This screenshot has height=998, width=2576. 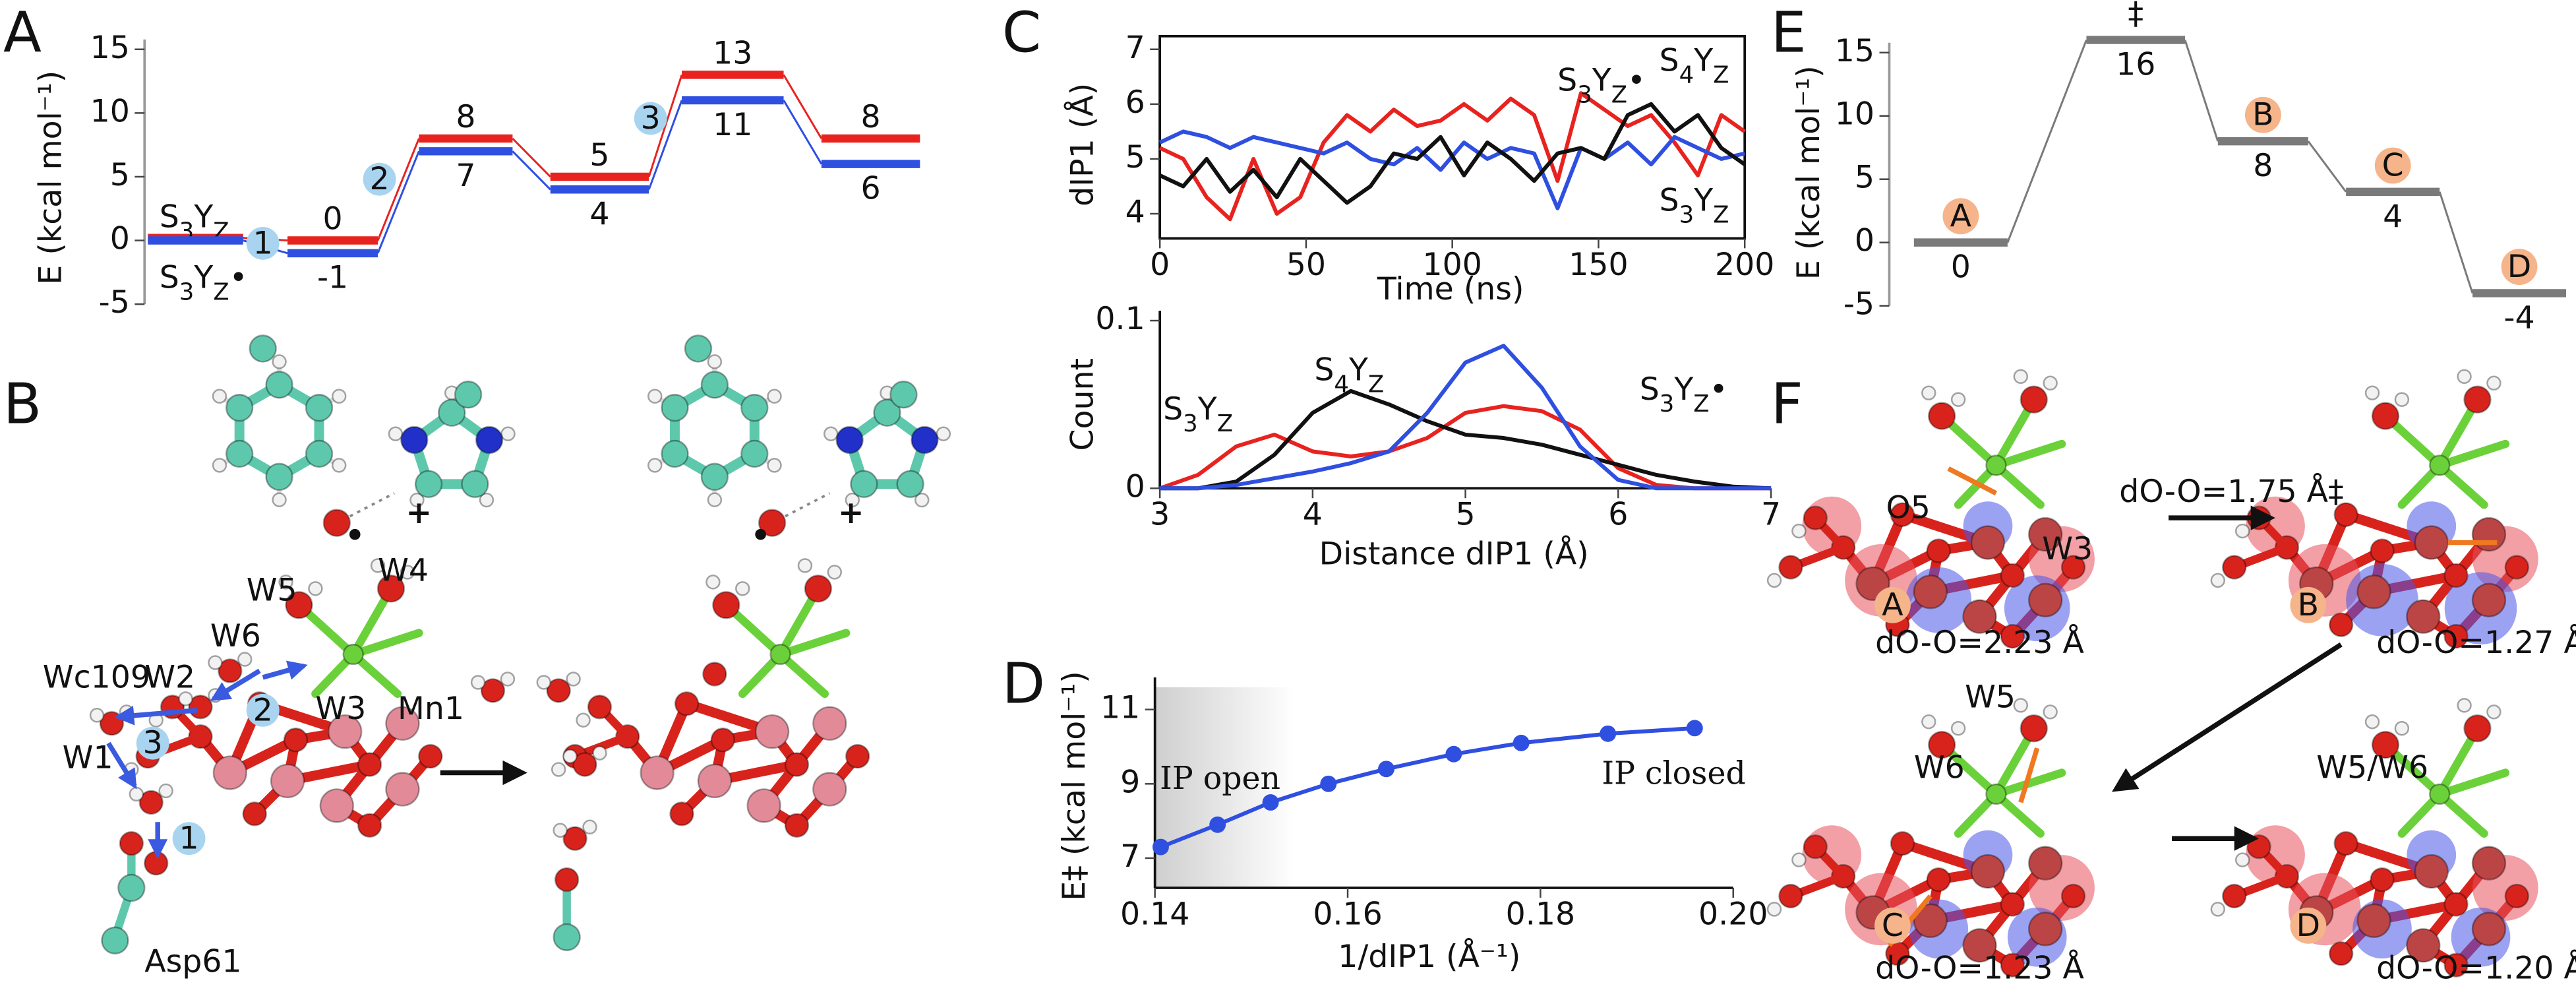 What do you see at coordinates (1130, 782) in the screenshot?
I see `y-tick-label: 9` at bounding box center [1130, 782].